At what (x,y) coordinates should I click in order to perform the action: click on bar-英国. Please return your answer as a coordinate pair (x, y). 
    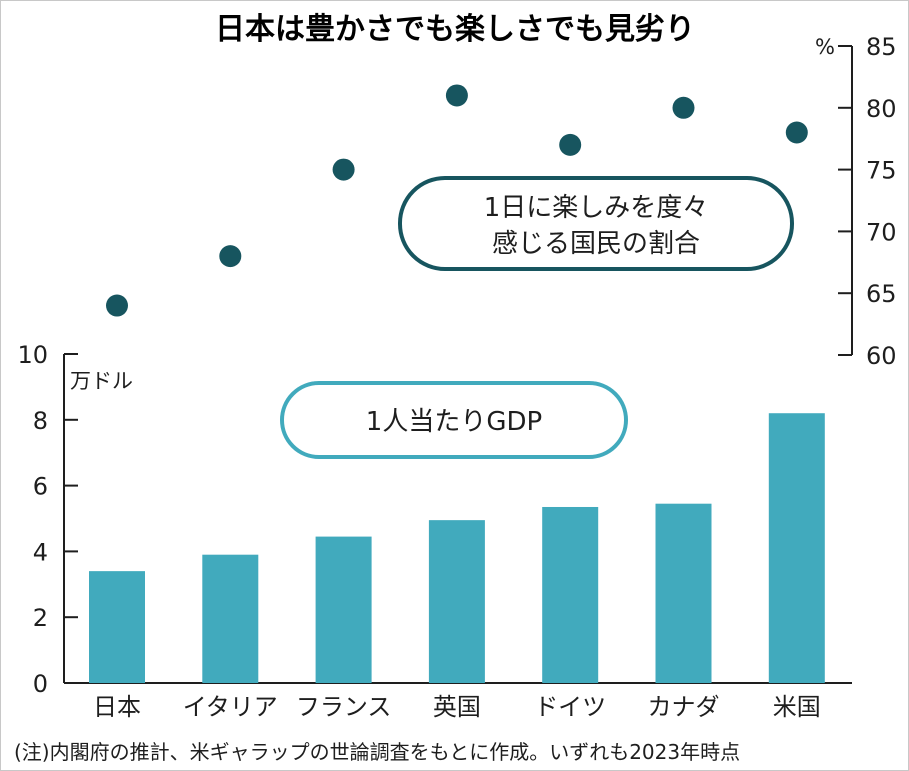
    Looking at the image, I should click on (456, 601).